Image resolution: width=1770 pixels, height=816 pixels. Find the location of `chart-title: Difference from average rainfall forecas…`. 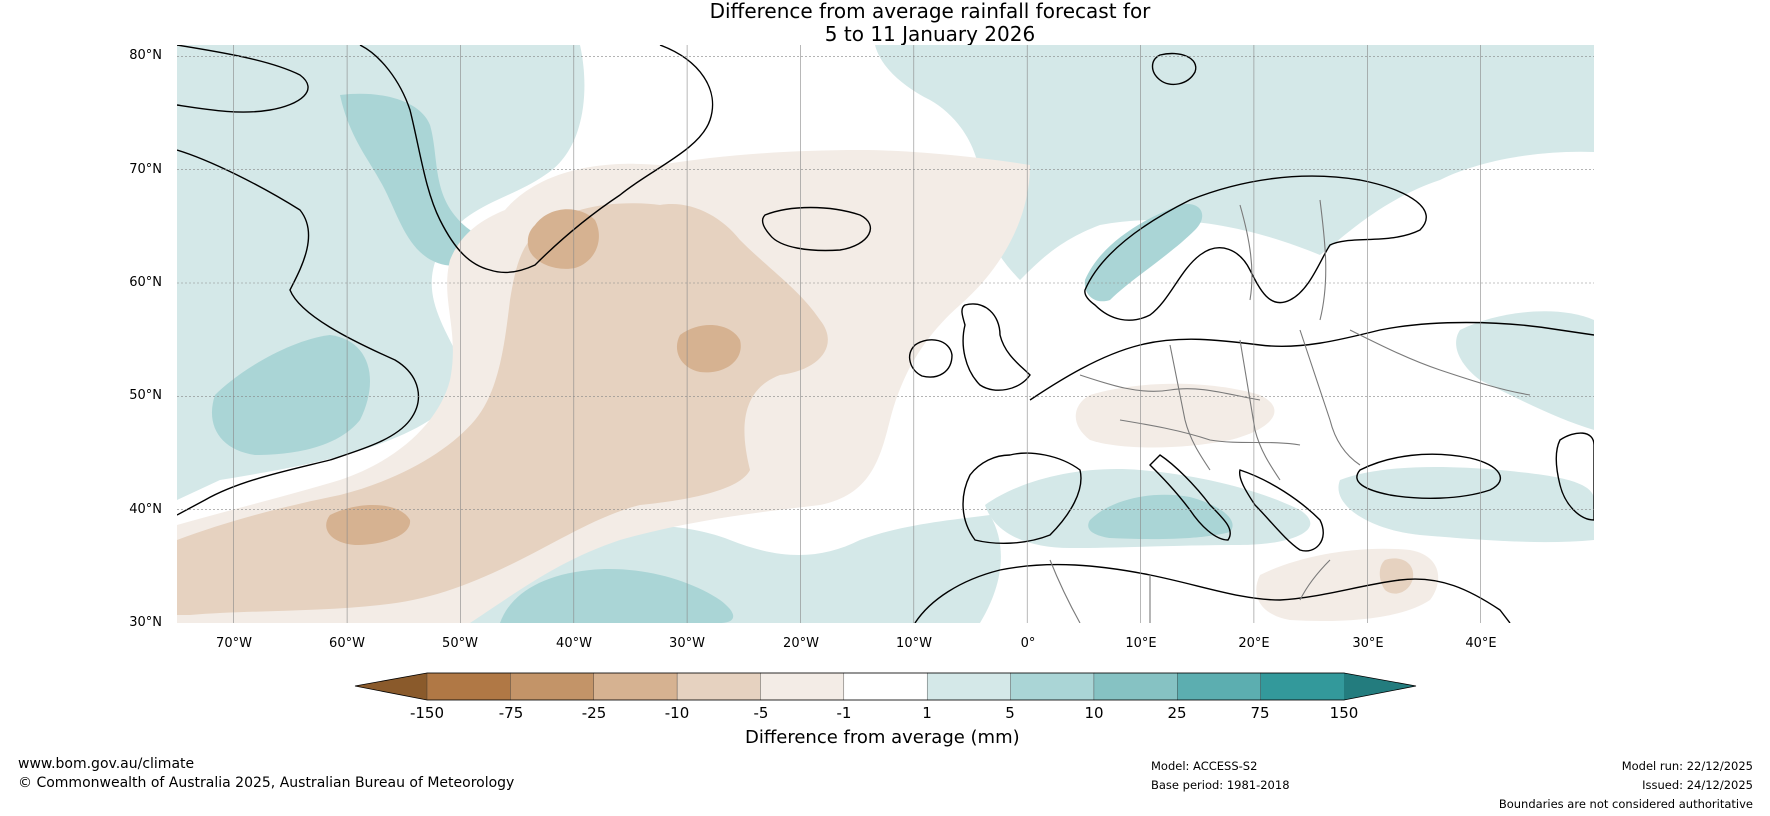

chart-title: Difference from average rainfall forecas… is located at coordinates (885, 23).